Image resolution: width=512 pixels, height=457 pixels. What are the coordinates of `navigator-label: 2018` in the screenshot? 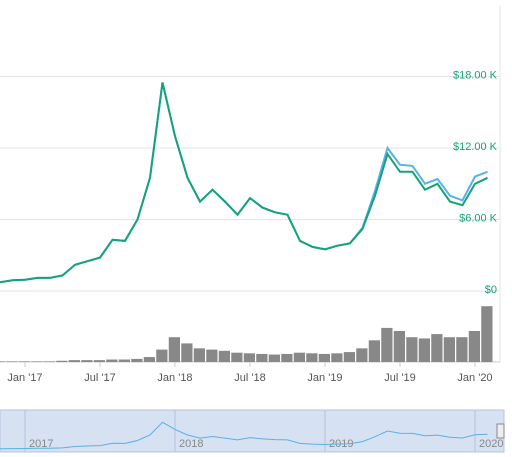 It's located at (191, 444).